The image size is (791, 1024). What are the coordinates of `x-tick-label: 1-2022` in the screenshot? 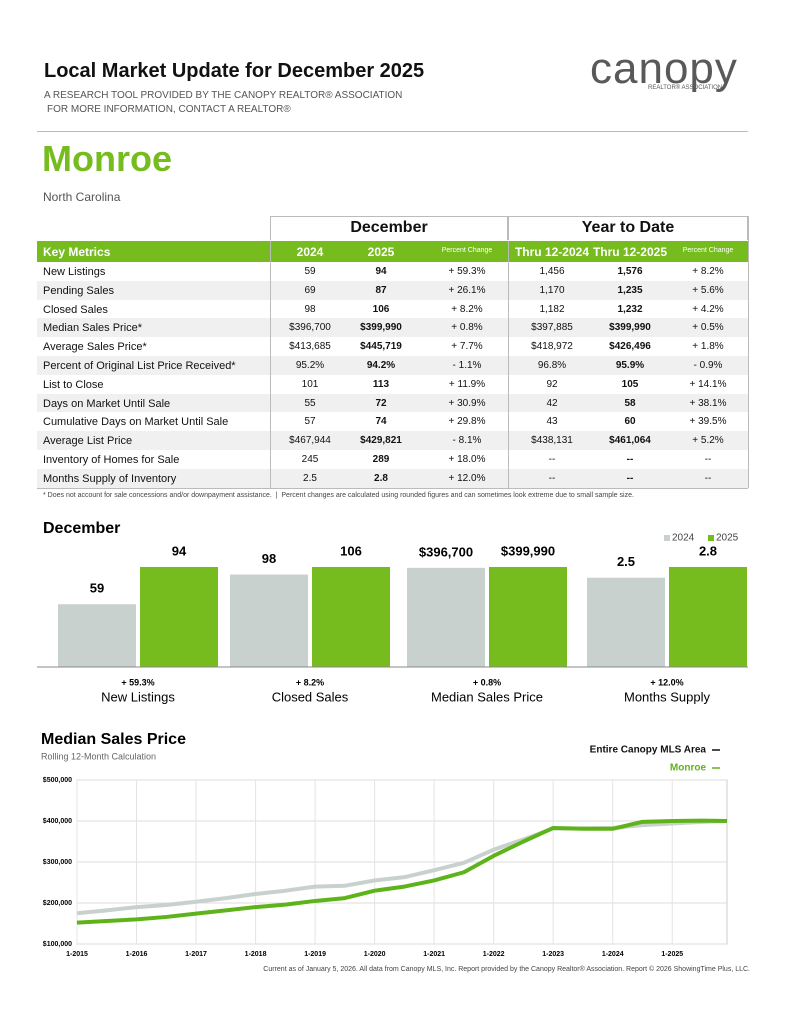 It's located at (494, 954).